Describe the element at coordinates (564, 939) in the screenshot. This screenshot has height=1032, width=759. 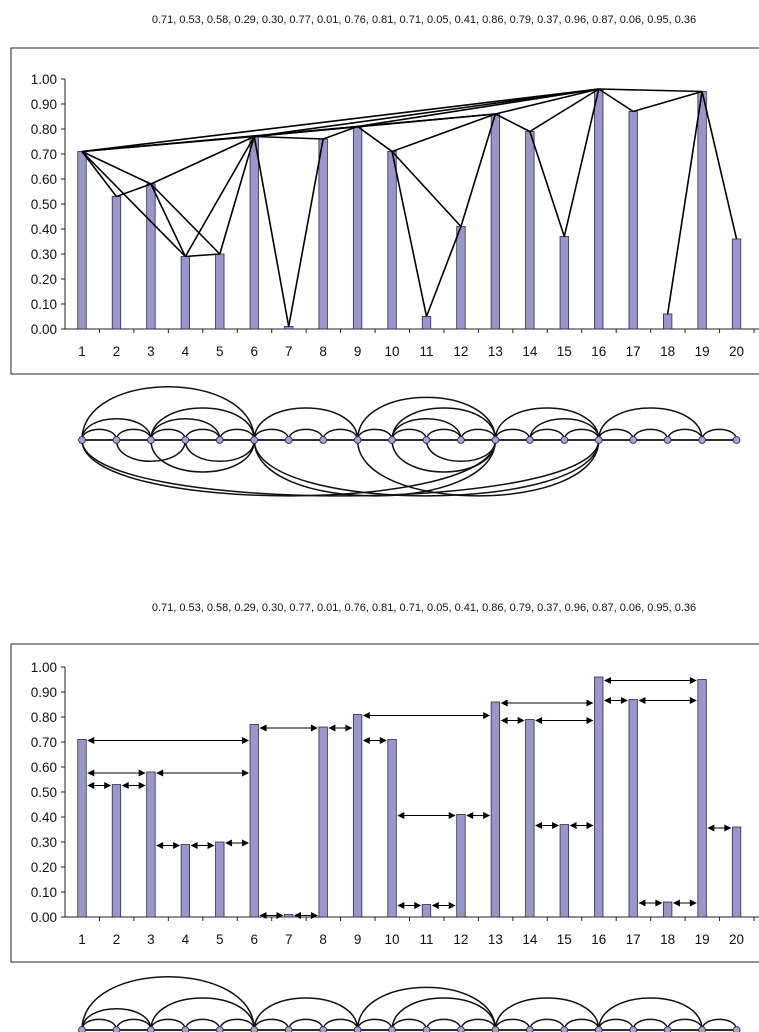
I see `x-tick-label: 15` at that location.